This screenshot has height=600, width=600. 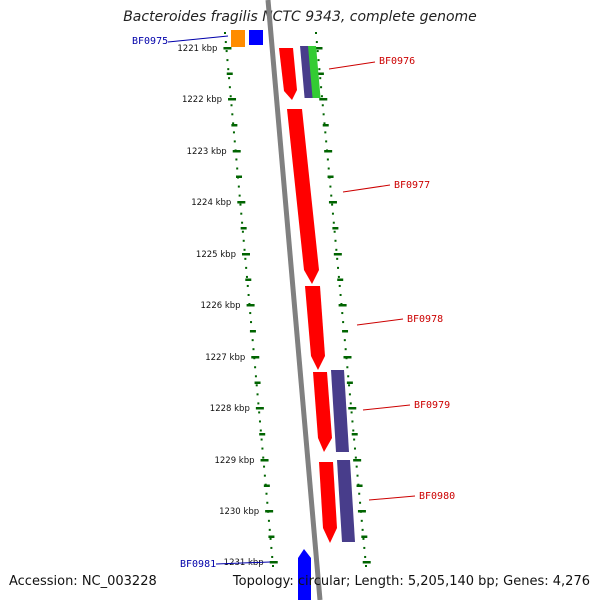 What do you see at coordinates (412, 185) in the screenshot?
I see `gene-label-bf0977: BF0977` at bounding box center [412, 185].